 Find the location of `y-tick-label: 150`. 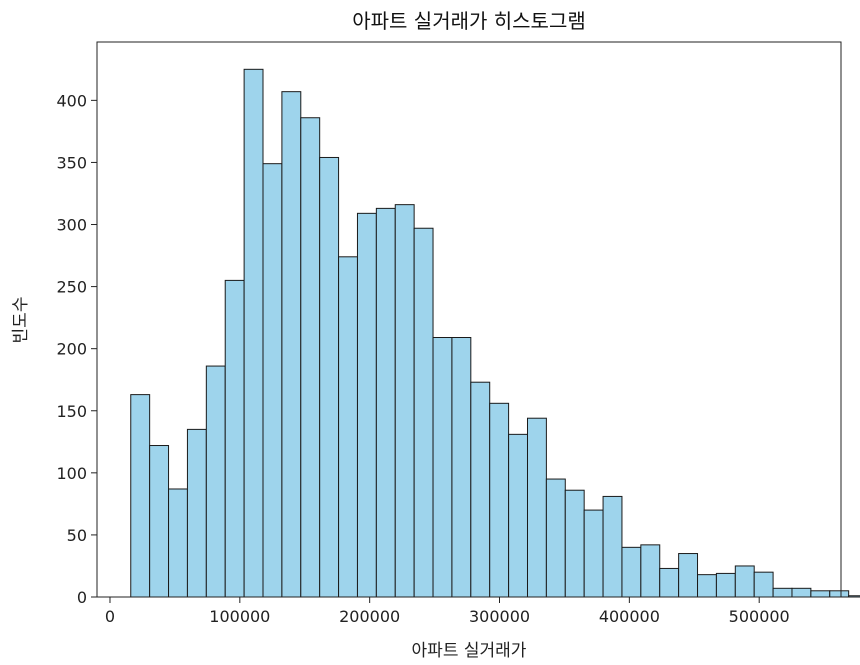

y-tick-label: 150 is located at coordinates (71, 411).